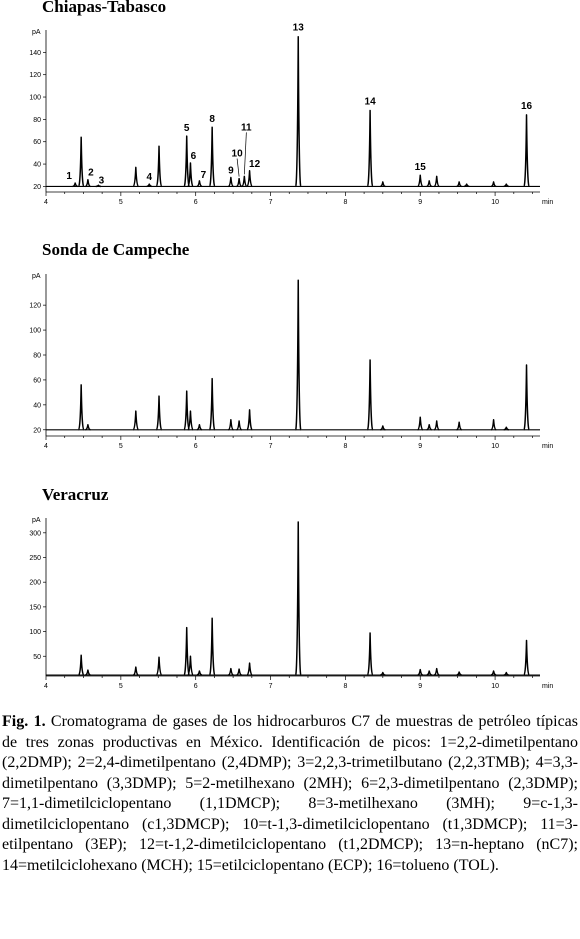 This screenshot has height=939, width=580. What do you see at coordinates (35, 533) in the screenshot?
I see `y-tick-label: 300` at bounding box center [35, 533].